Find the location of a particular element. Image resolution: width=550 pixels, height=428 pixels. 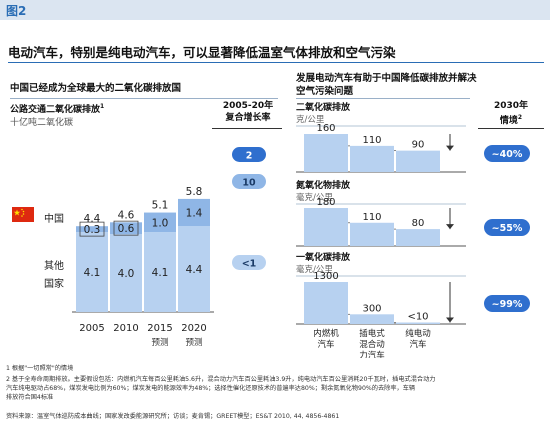

bar-label-china-2020: 1.4 is located at coordinates (194, 214).